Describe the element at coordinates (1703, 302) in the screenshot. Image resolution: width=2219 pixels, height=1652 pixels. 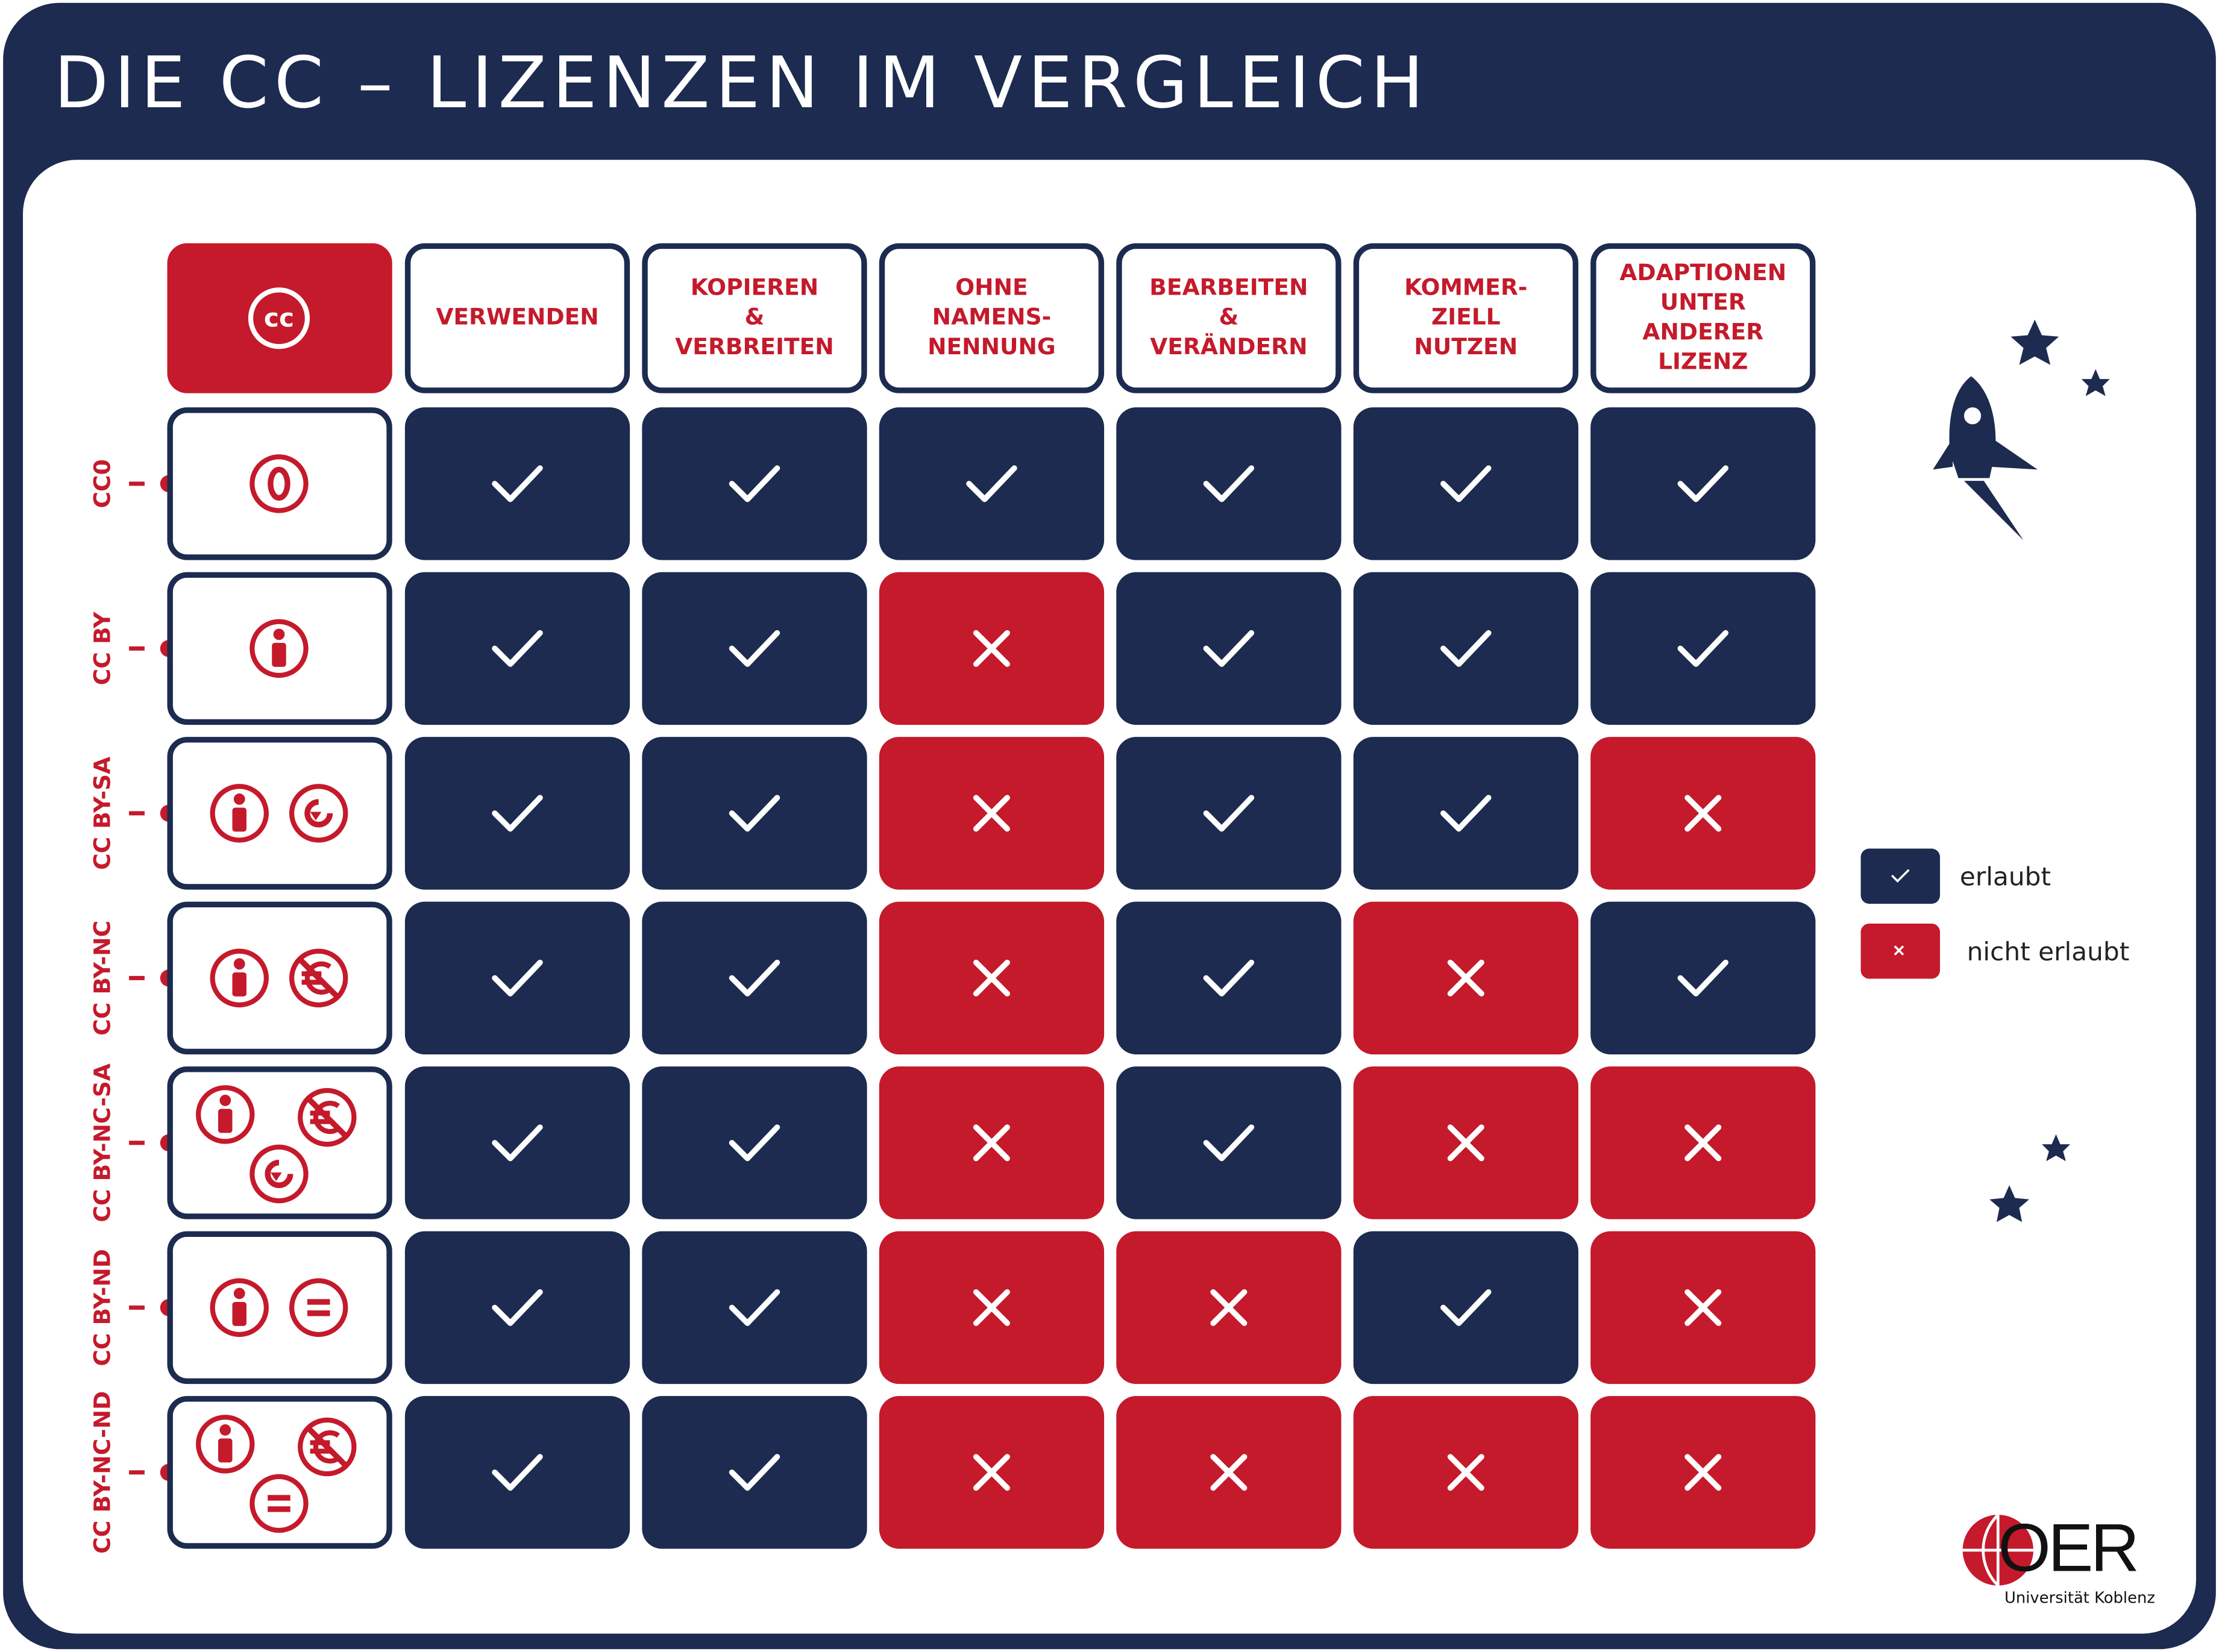
I see `column-header-text: UNTER` at that location.